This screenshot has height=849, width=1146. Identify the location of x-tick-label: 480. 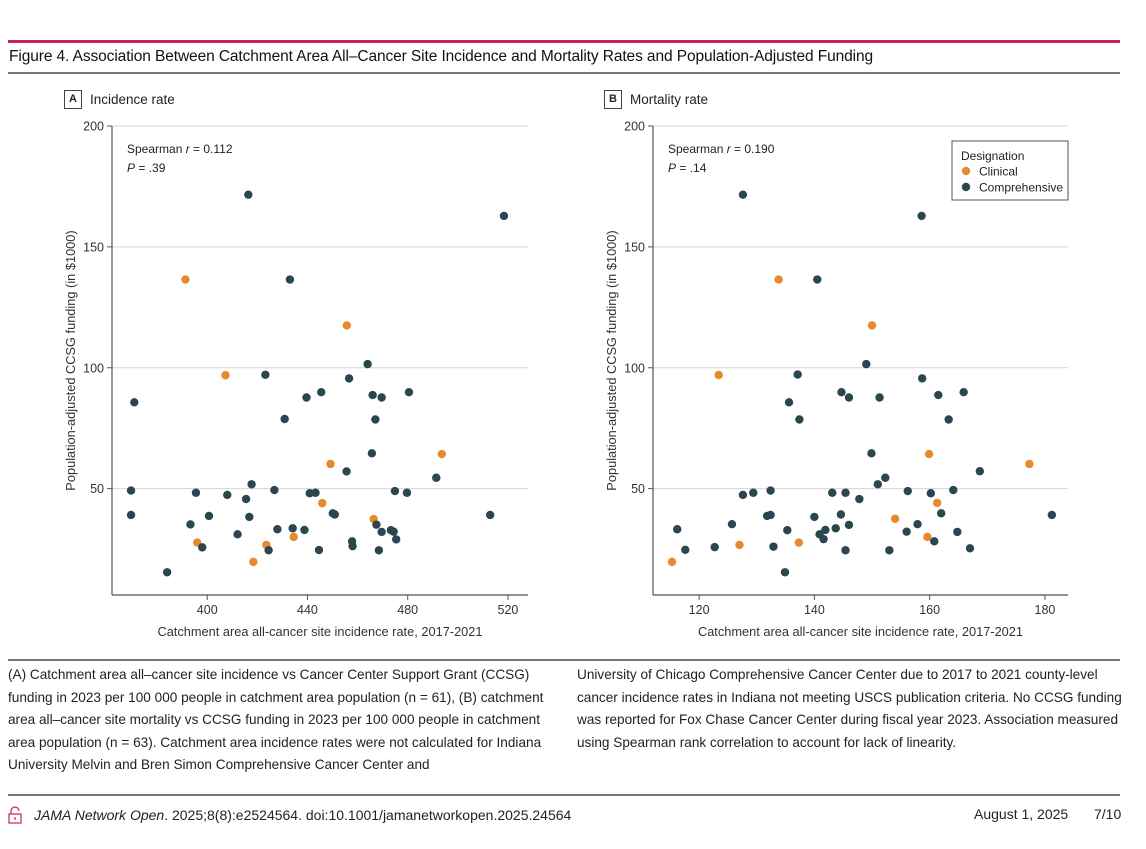
(407, 610).